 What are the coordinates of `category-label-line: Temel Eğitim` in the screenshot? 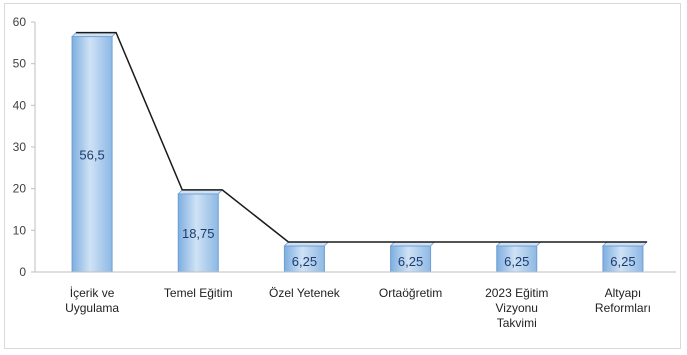 It's located at (198, 293).